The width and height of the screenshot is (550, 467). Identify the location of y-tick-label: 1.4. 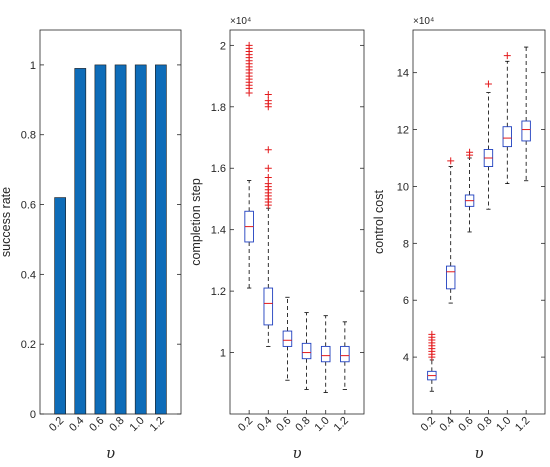
(218, 231).